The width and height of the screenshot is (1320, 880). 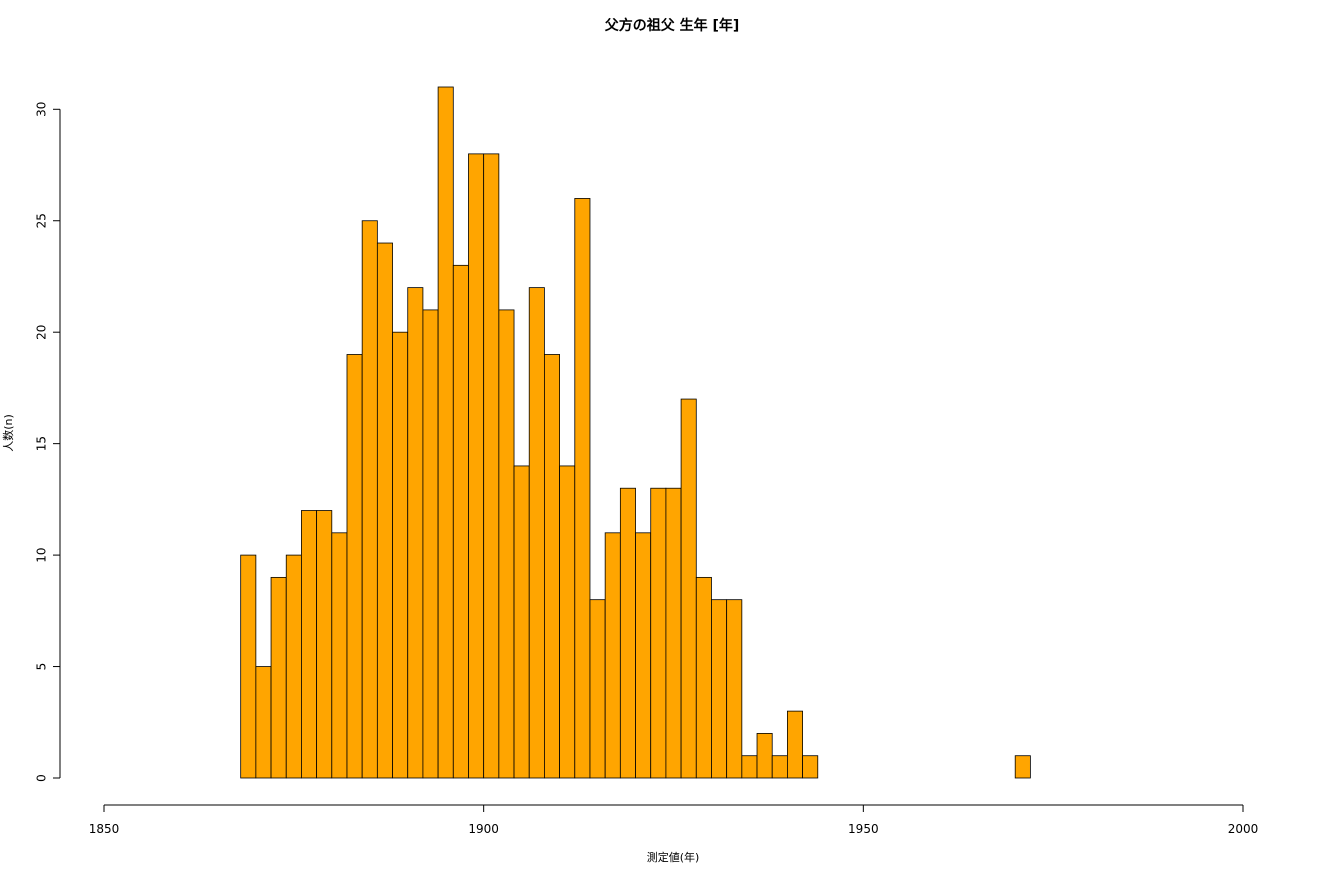 What do you see at coordinates (483, 829) in the screenshot?
I see `x-tick-label: 1900` at bounding box center [483, 829].